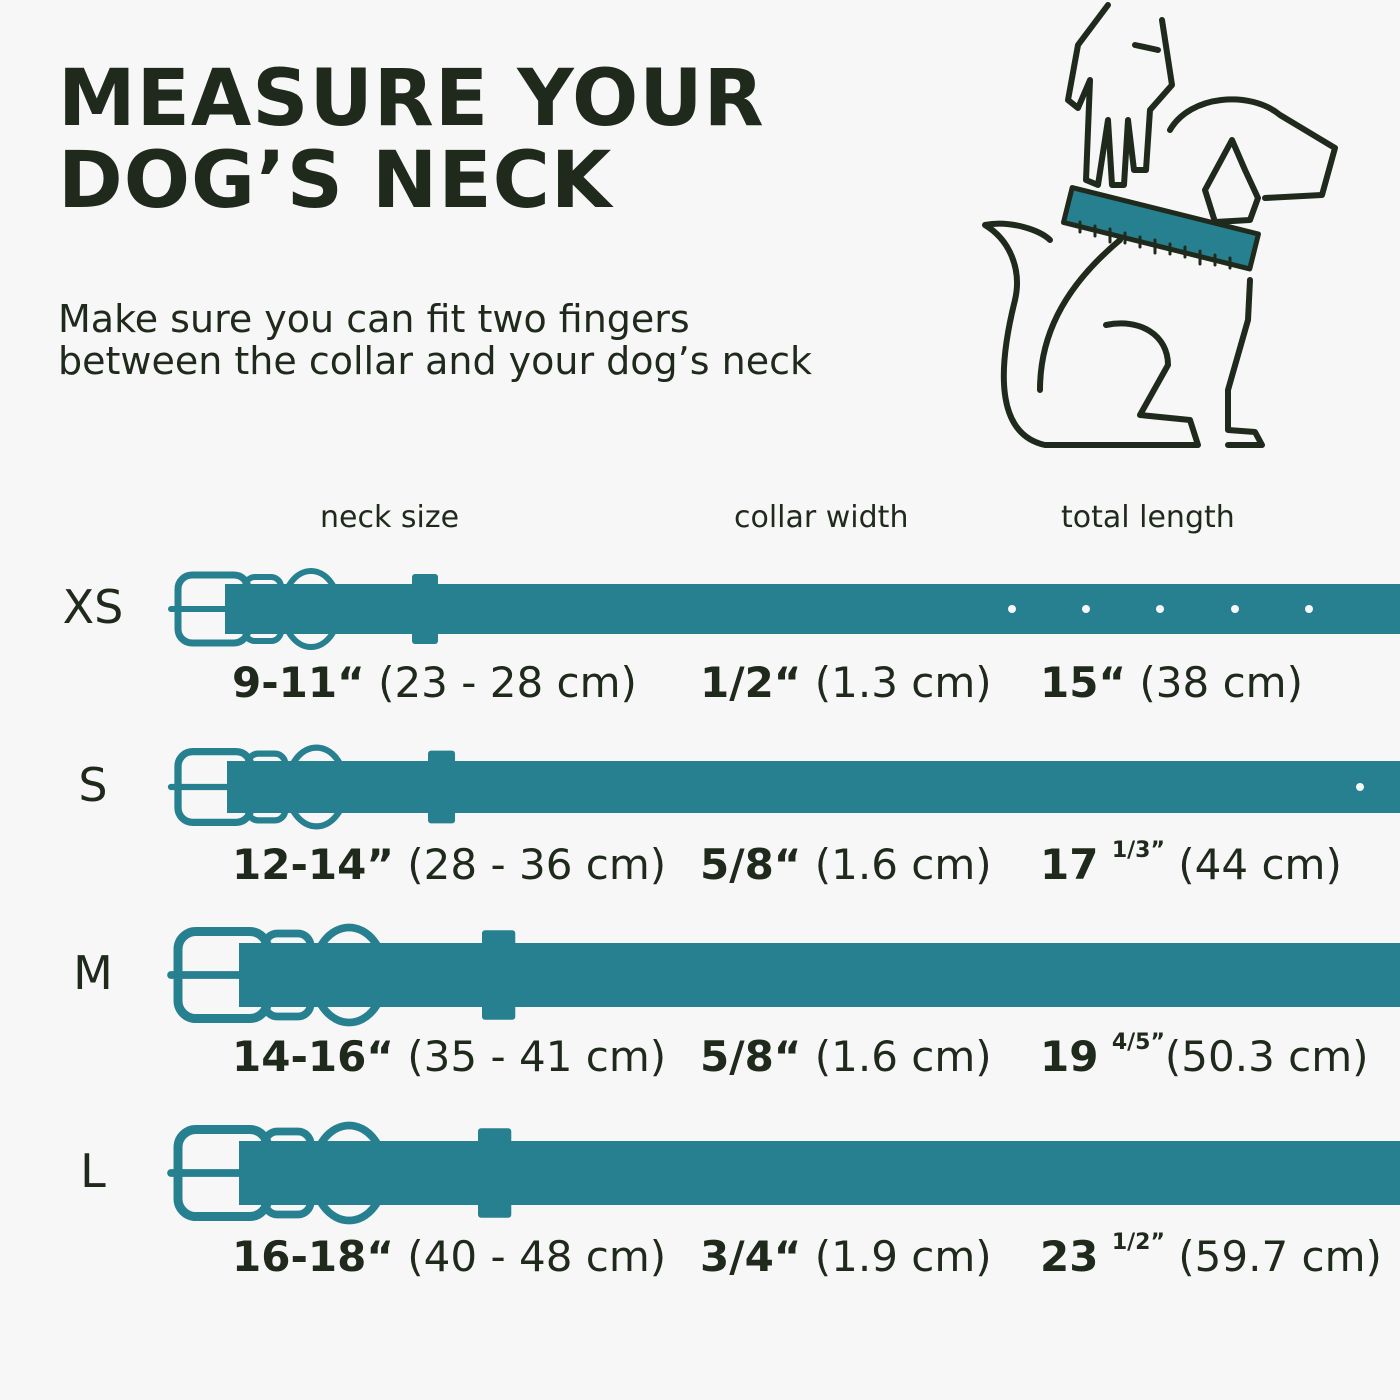 The height and width of the screenshot is (1400, 1400). I want to click on neck-size-value: 14-16“ (35 - 41 cm), so click(449, 1056).